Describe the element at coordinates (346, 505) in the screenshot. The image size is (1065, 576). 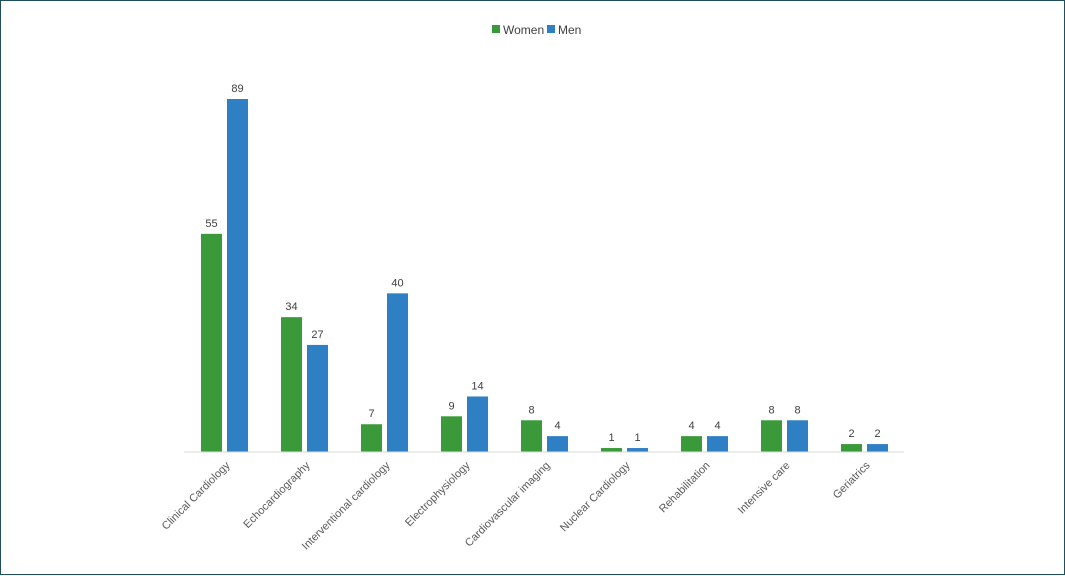
I see `category-label-interventional-cardiology: Interventional cardiology` at that location.